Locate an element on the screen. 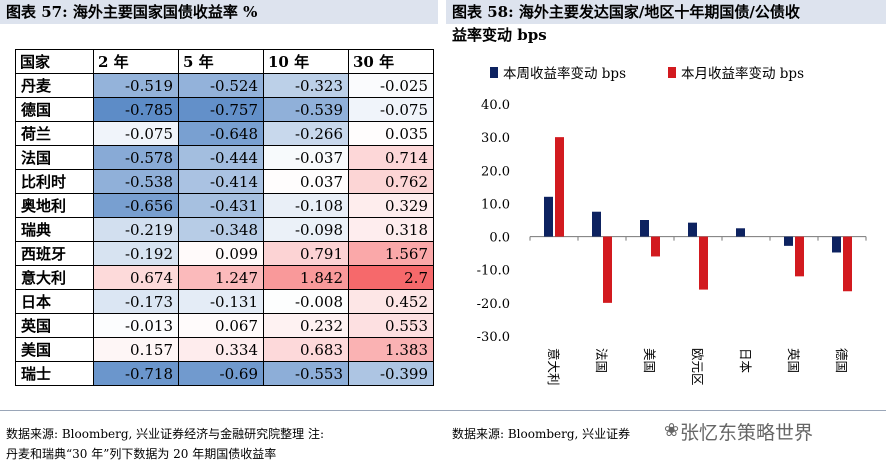  x-category-label: 美国 is located at coordinates (649, 360).